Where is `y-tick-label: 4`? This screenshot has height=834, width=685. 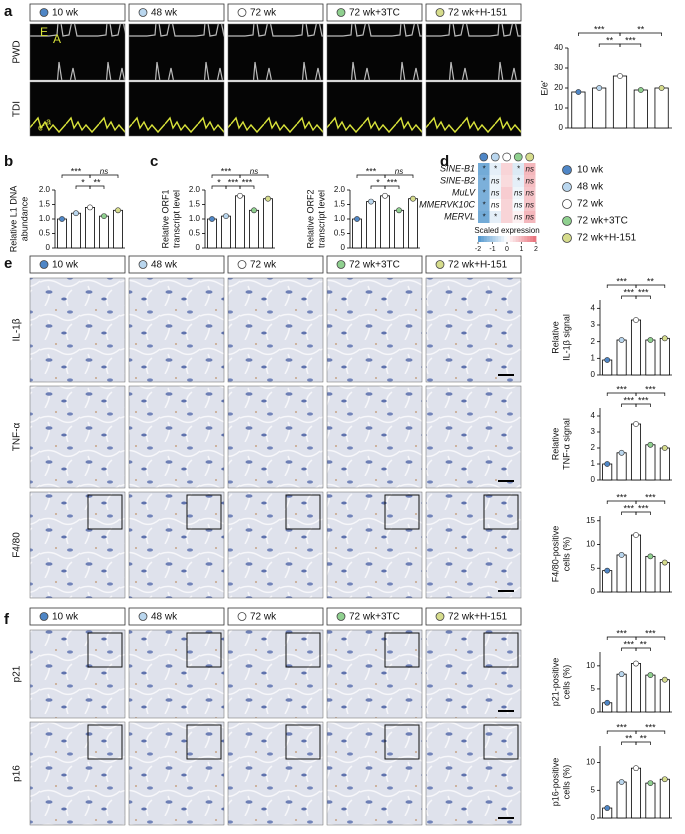
y-tick-label: 4 is located at coordinates (593, 307).